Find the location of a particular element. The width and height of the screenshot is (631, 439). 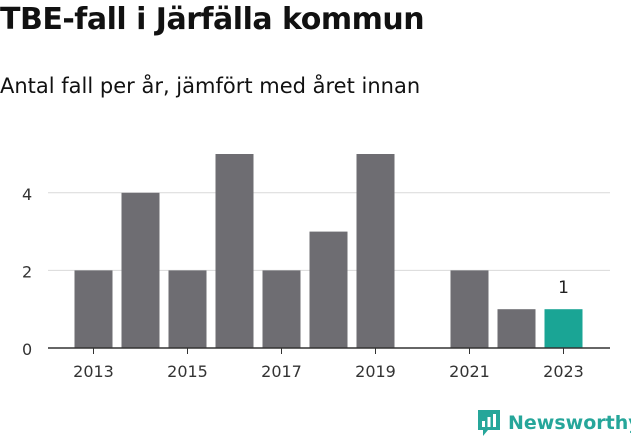

x-tick-label: 2015 is located at coordinates (187, 371).